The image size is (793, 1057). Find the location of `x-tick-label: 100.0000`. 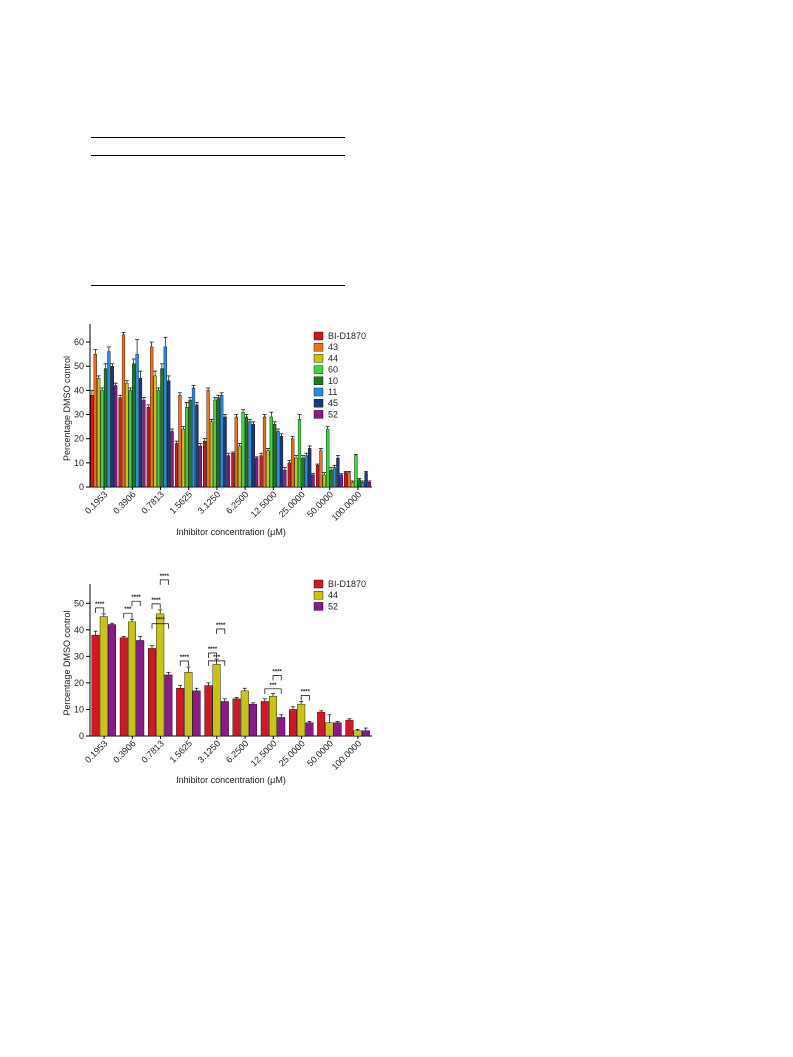

x-tick-label: 100.0000 is located at coordinates (347, 755).